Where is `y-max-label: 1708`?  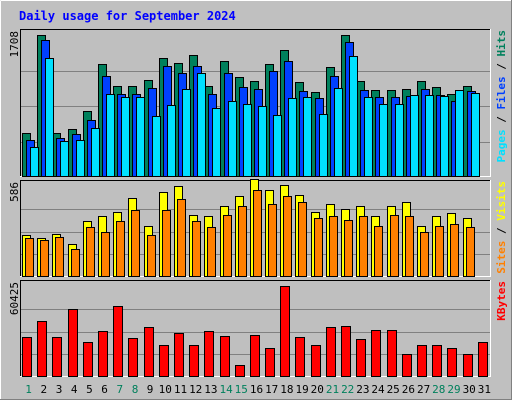
y-max-label: 1708 is located at coordinates (14, 44).